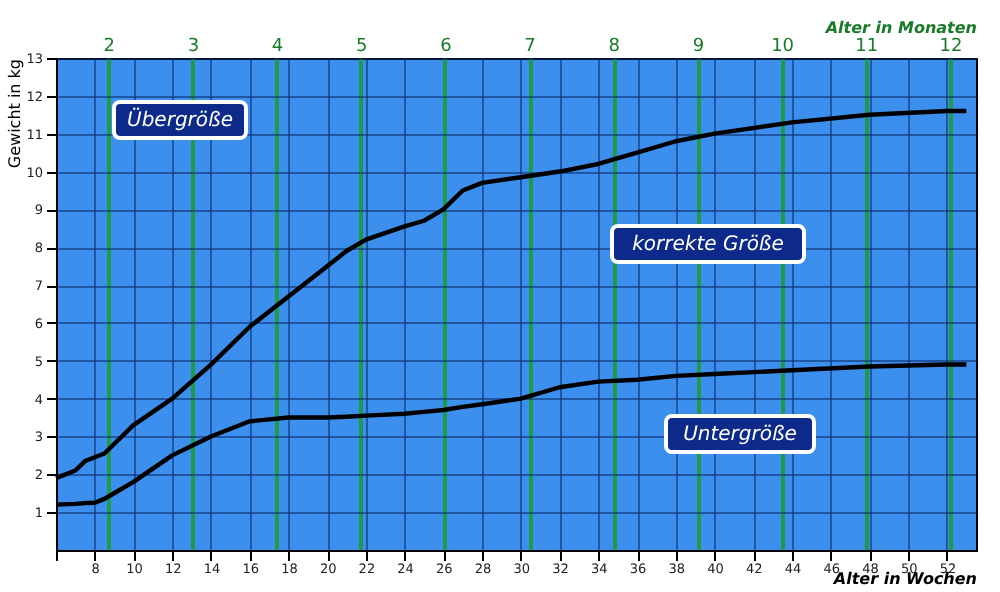 This screenshot has height=592, width=1000. Describe the element at coordinates (951, 47) in the screenshot. I see `x2-tick-label: 12` at that location.